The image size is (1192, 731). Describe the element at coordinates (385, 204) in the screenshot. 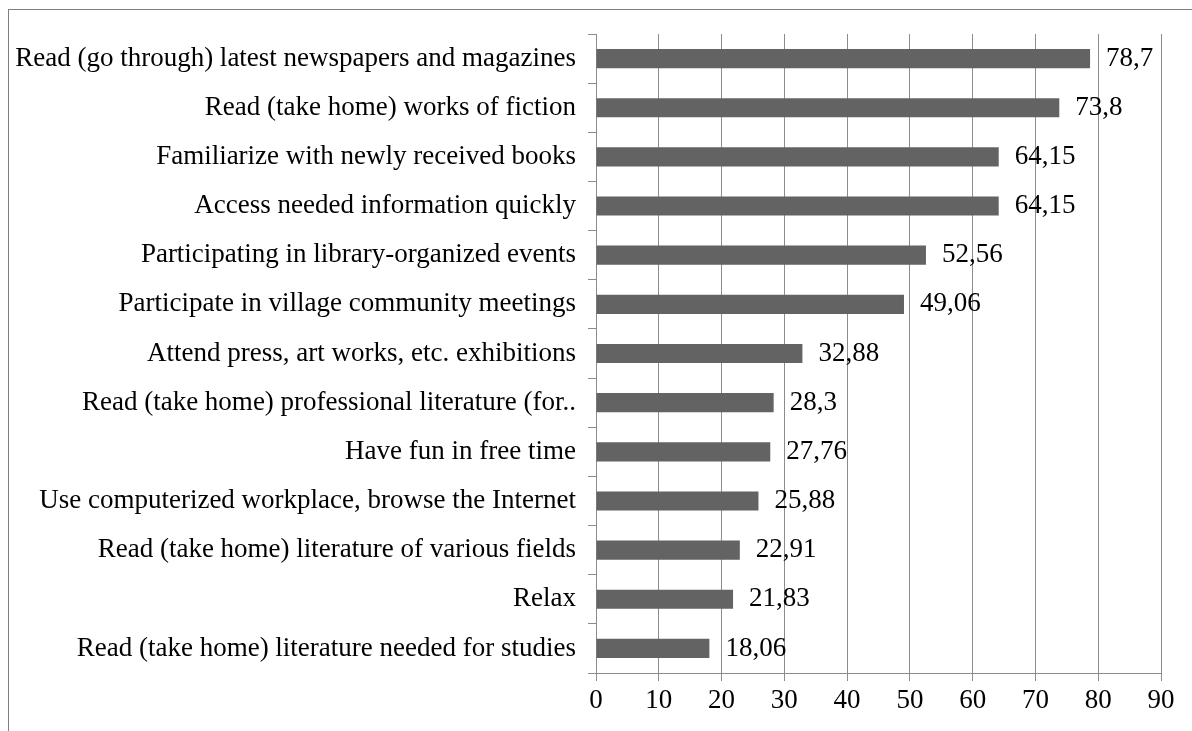

I see `y-tick-label: Access needed information quickly` at that location.